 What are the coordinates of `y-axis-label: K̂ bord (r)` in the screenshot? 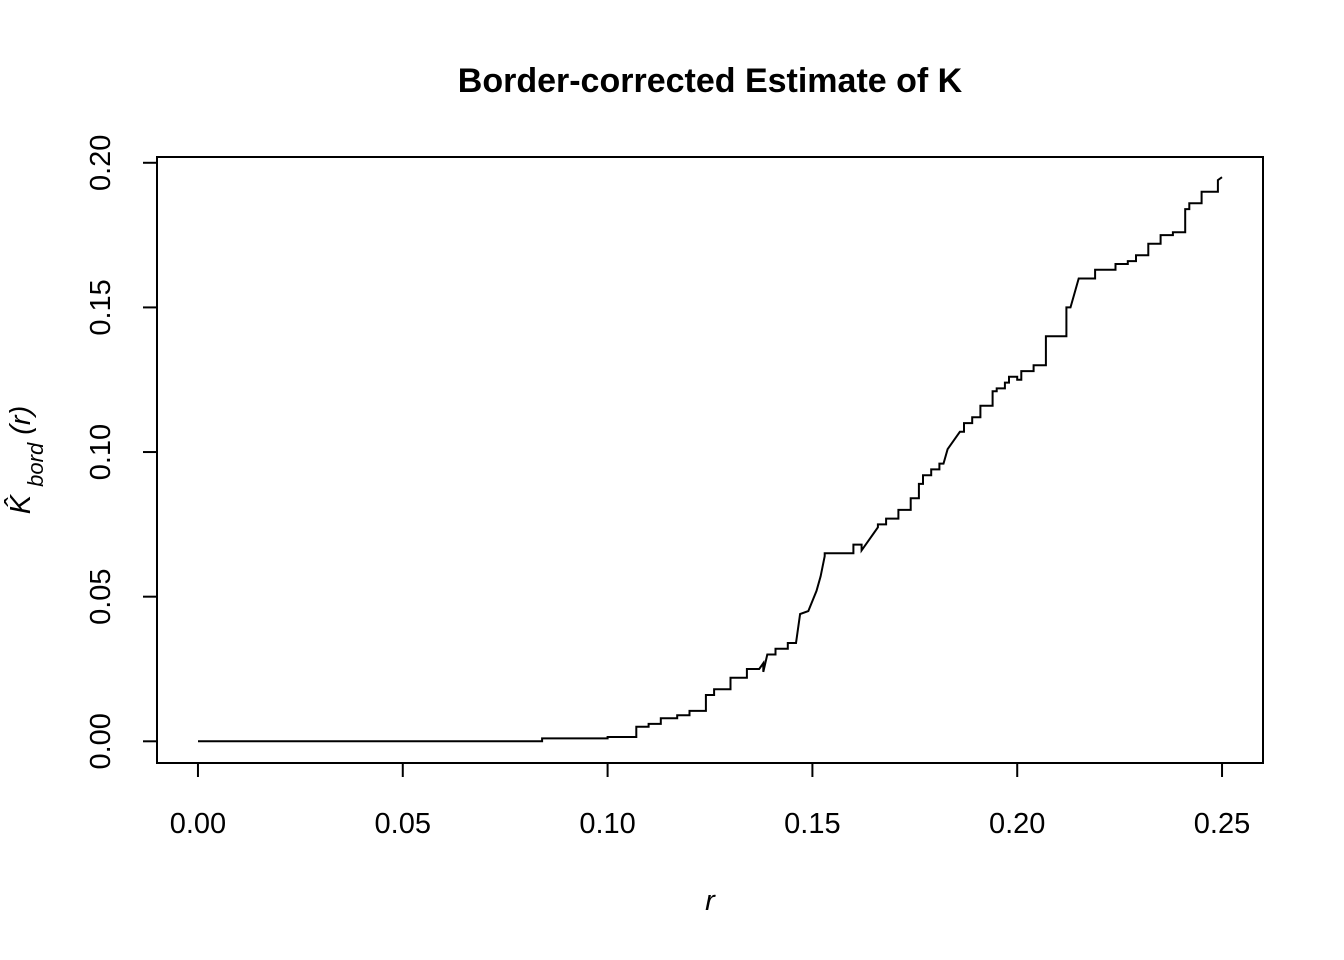 It's located at (25, 460).